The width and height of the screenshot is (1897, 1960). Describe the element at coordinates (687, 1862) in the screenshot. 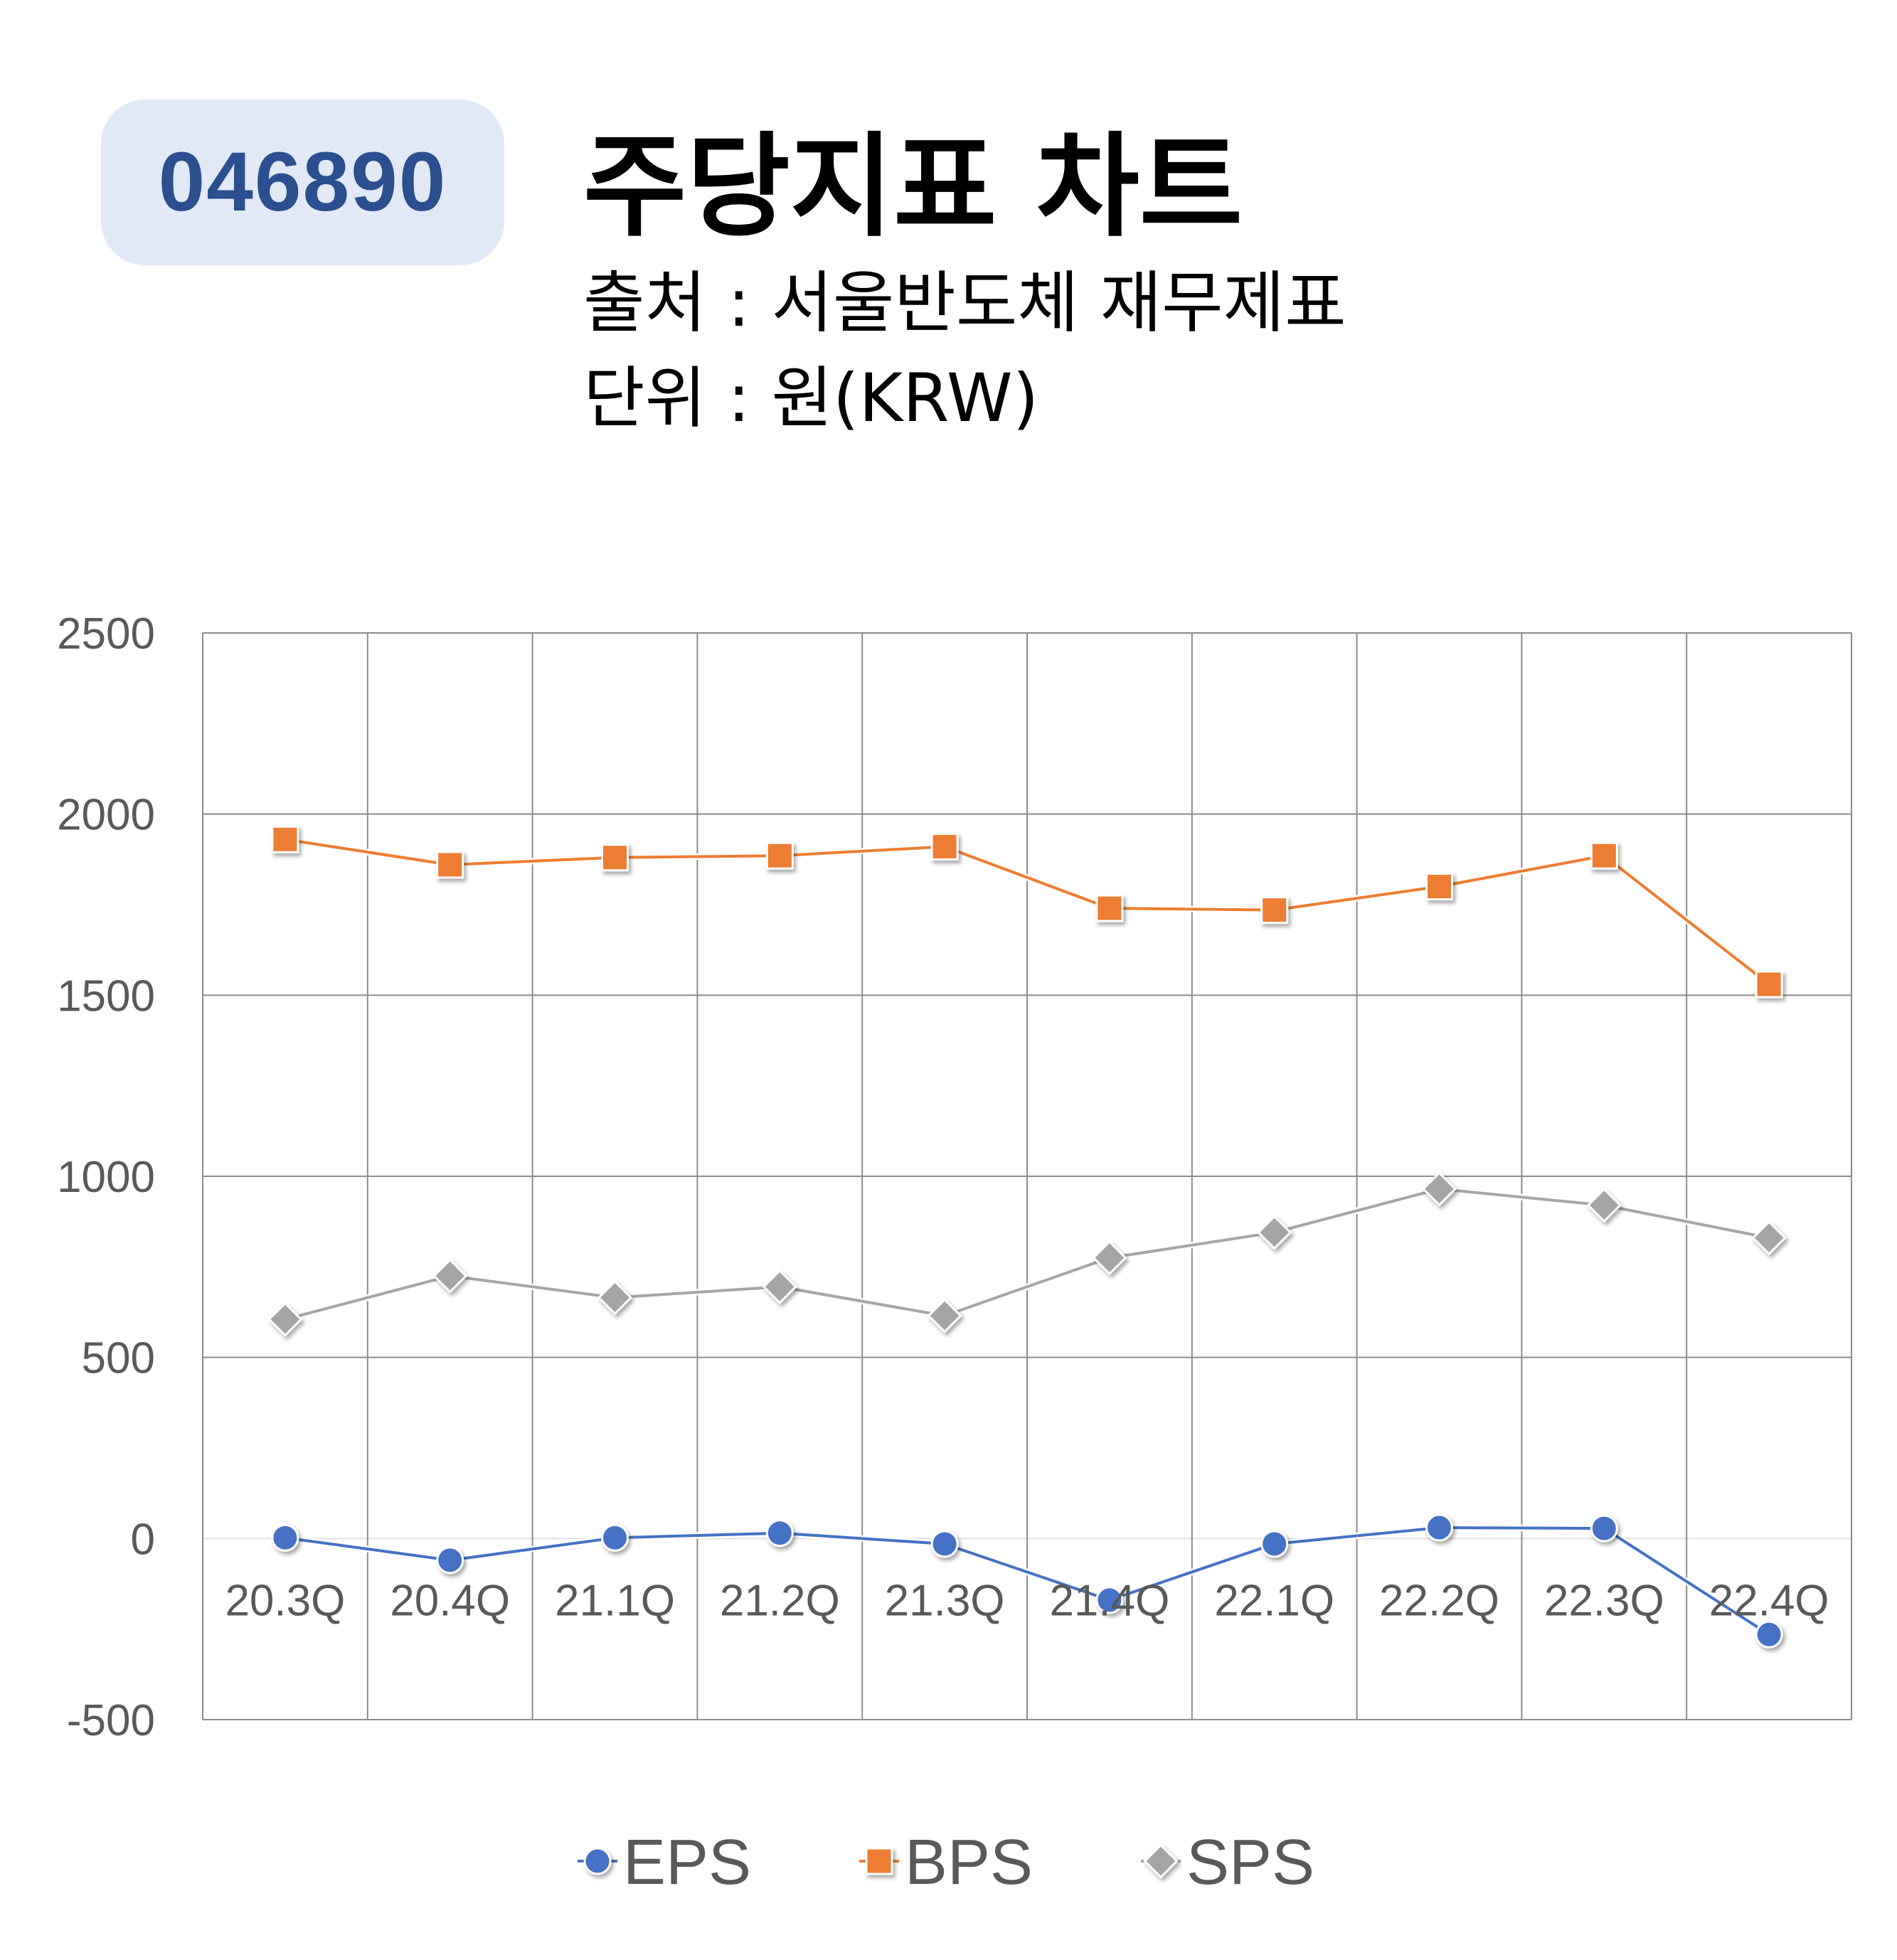

I see `legend-label: EPS` at that location.